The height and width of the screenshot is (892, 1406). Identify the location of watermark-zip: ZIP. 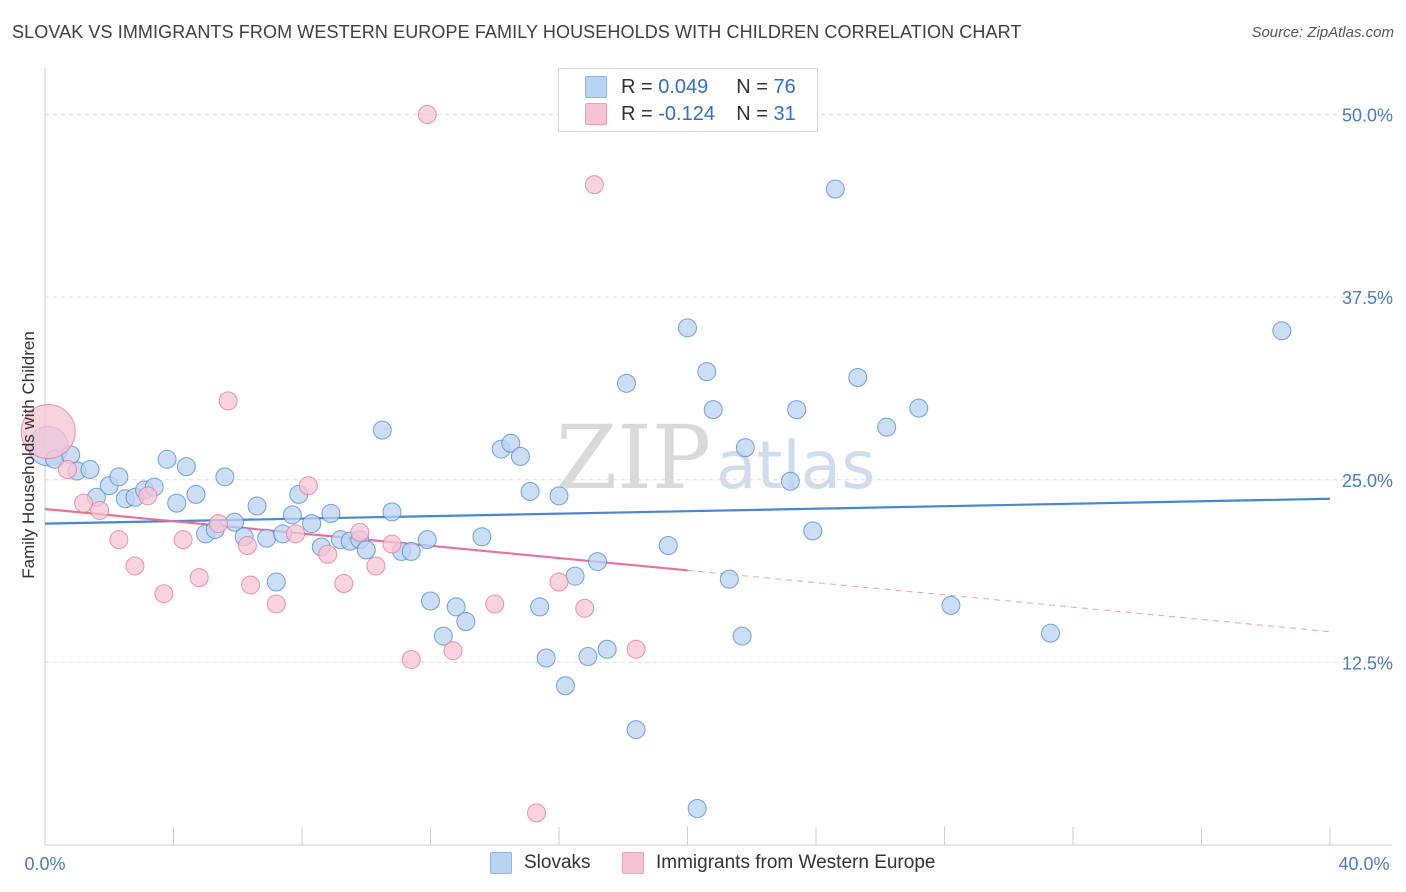
(633, 457).